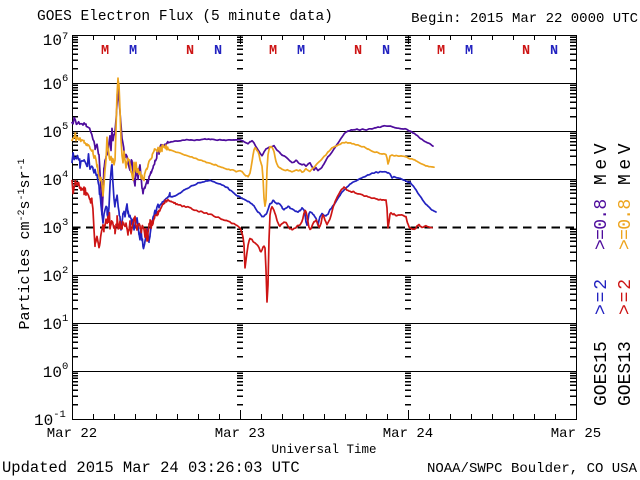 Image resolution: width=640 pixels, height=480 pixels. What do you see at coordinates (59, 415) in the screenshot?
I see `svg-text: -1` at bounding box center [59, 415].